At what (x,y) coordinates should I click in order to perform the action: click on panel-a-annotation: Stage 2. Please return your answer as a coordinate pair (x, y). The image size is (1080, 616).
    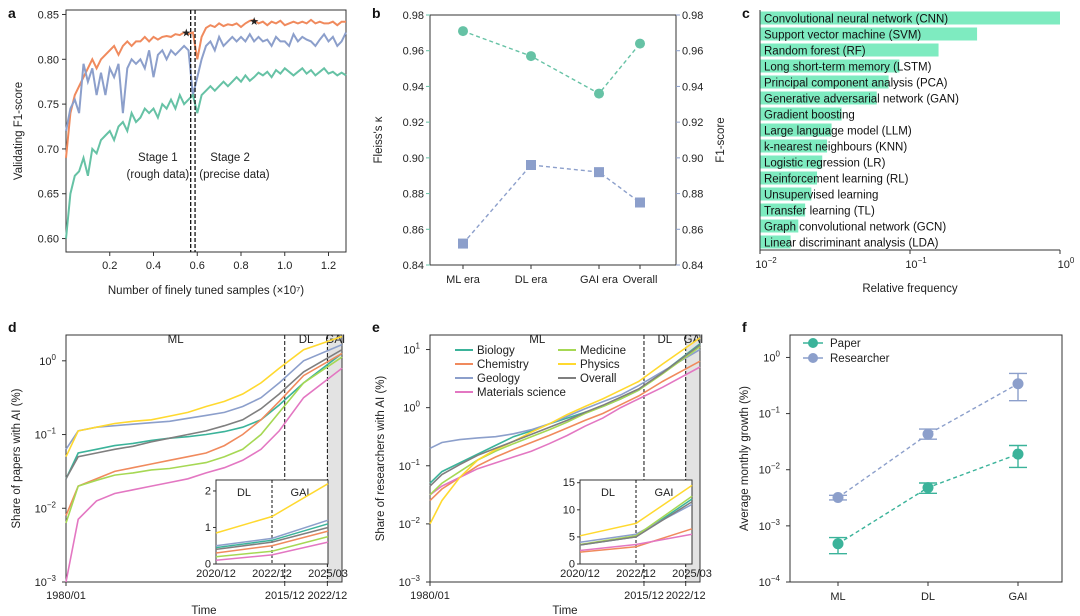
    Looking at the image, I should click on (230, 158).